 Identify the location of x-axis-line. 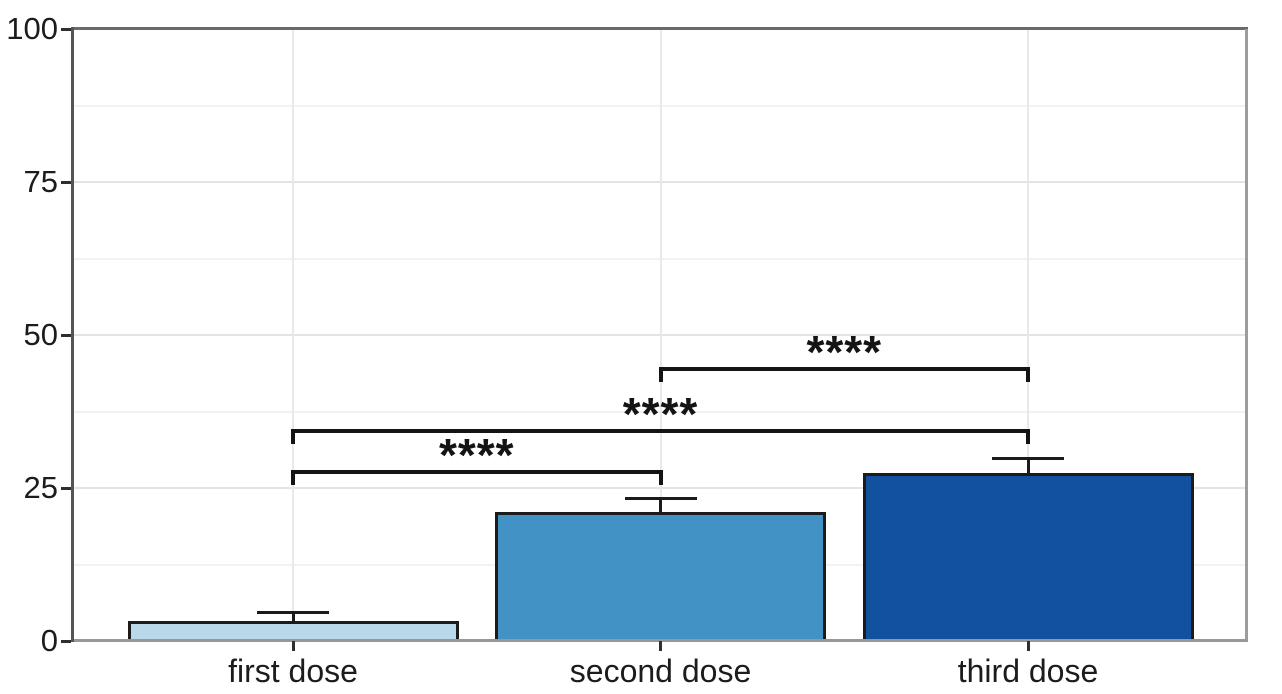
(659, 640).